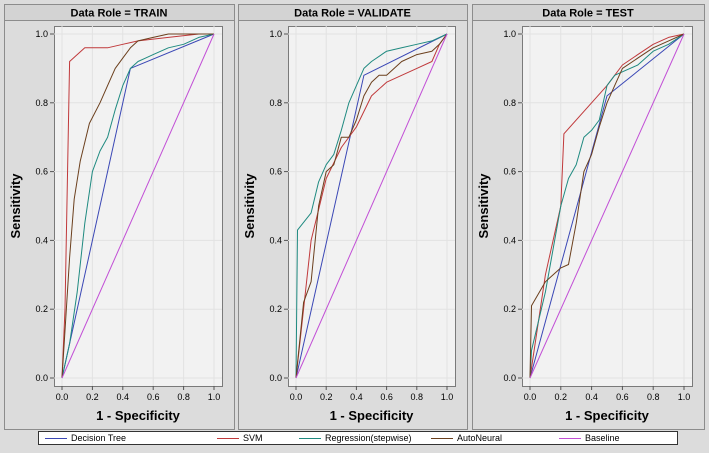  What do you see at coordinates (368, 438) in the screenshot?
I see `legend-label-regression: Regression(stepwise)` at bounding box center [368, 438].